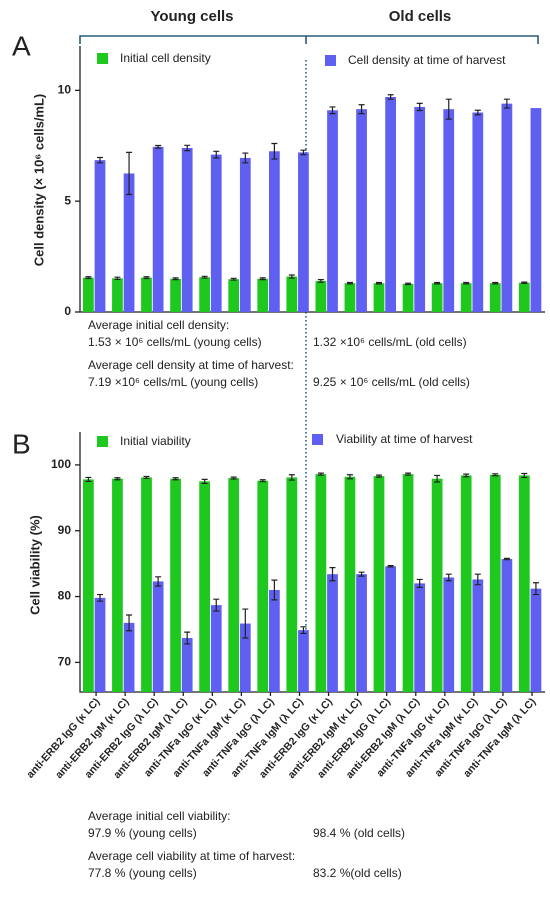 Image resolution: width=550 pixels, height=898 pixels. Describe the element at coordinates (155, 441) in the screenshot. I see `legend-label: Initial viability` at that location.